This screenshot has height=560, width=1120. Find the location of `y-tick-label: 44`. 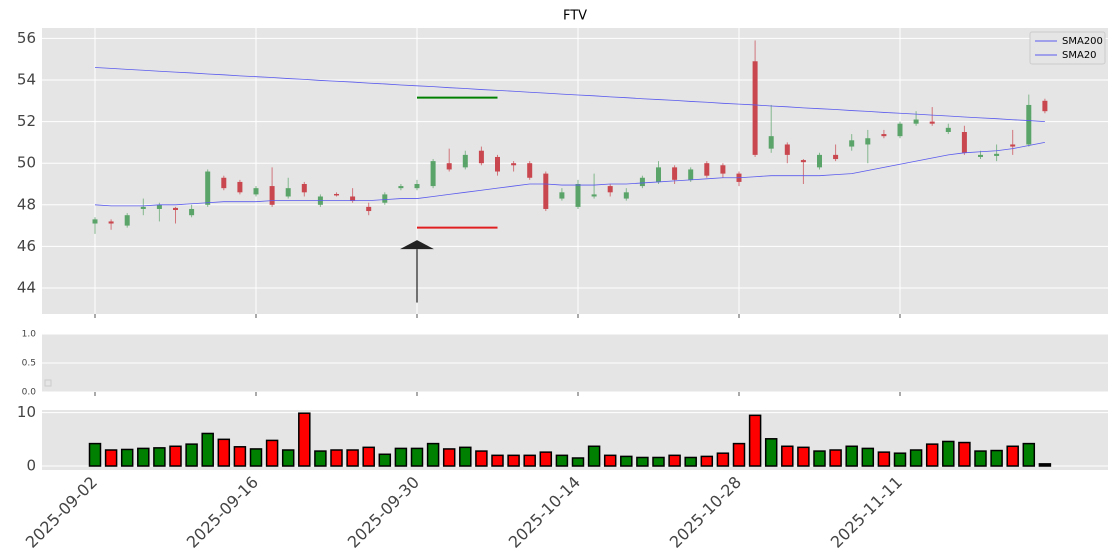

y-tick-label: 44 is located at coordinates (26, 288).